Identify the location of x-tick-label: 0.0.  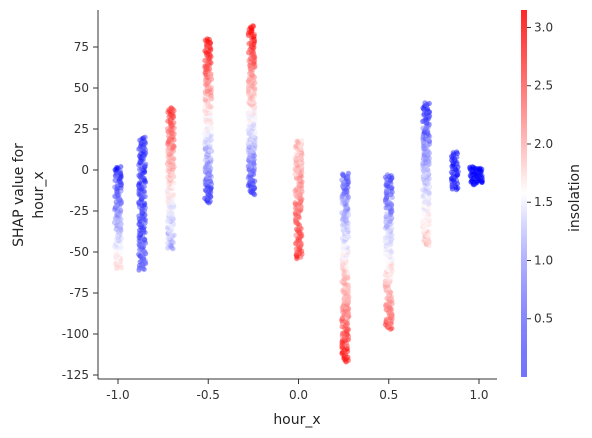
(298, 395).